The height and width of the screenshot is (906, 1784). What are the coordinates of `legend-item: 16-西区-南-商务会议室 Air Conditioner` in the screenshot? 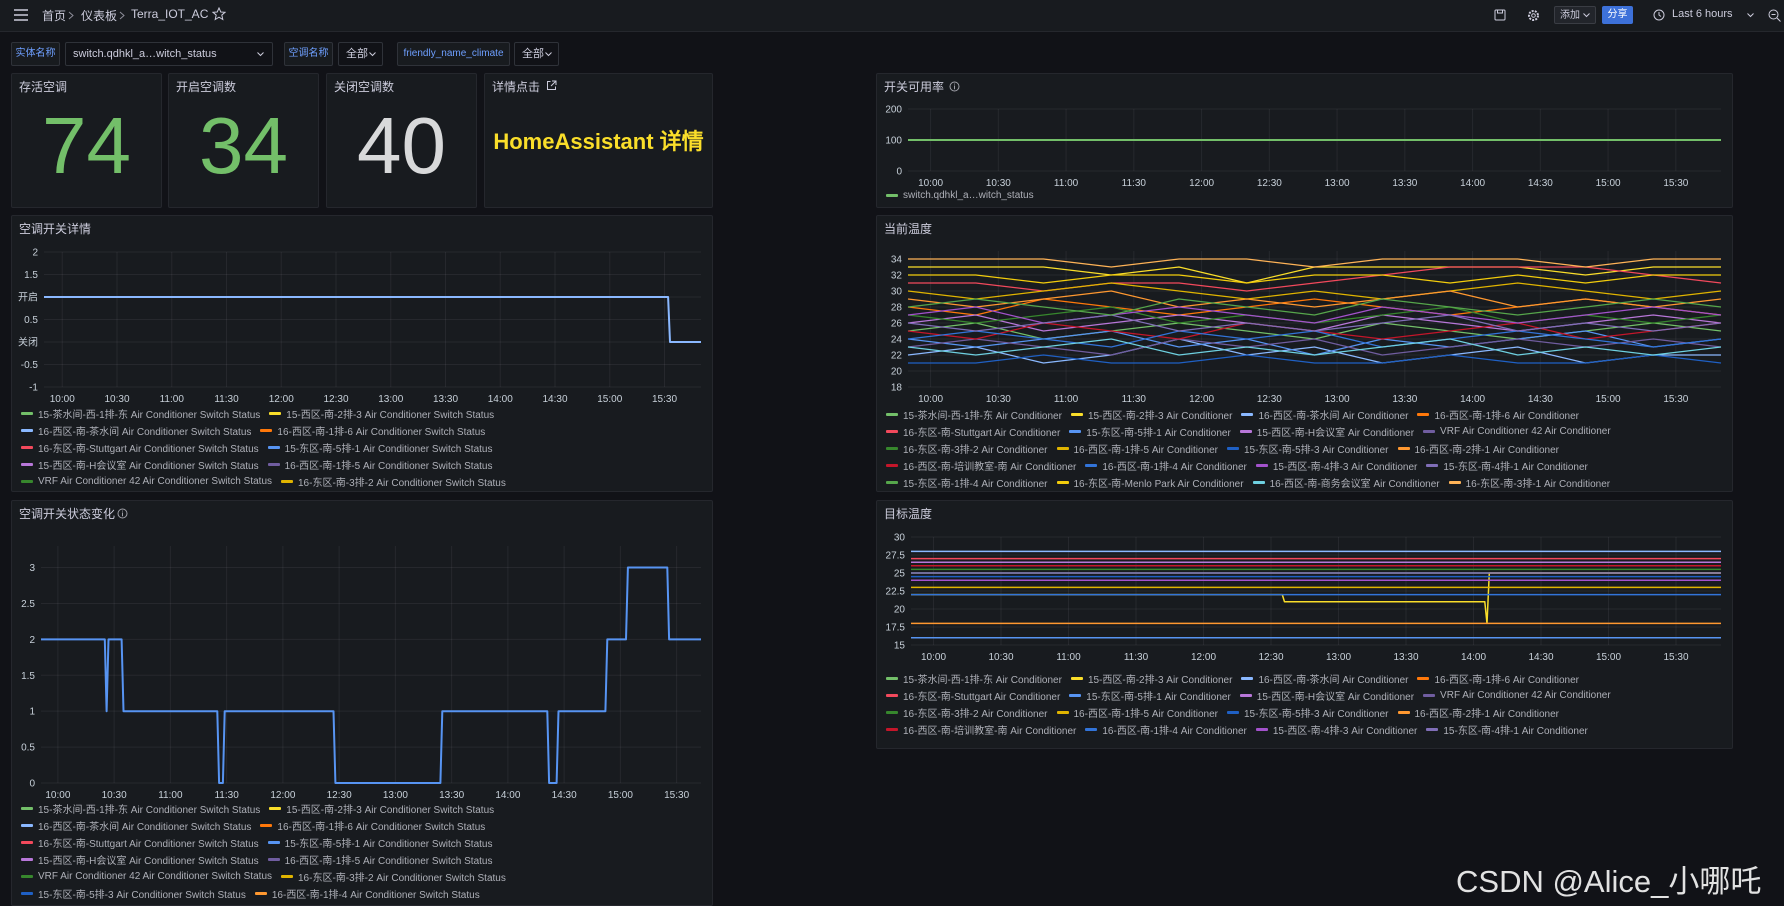 It's located at (1346, 482).